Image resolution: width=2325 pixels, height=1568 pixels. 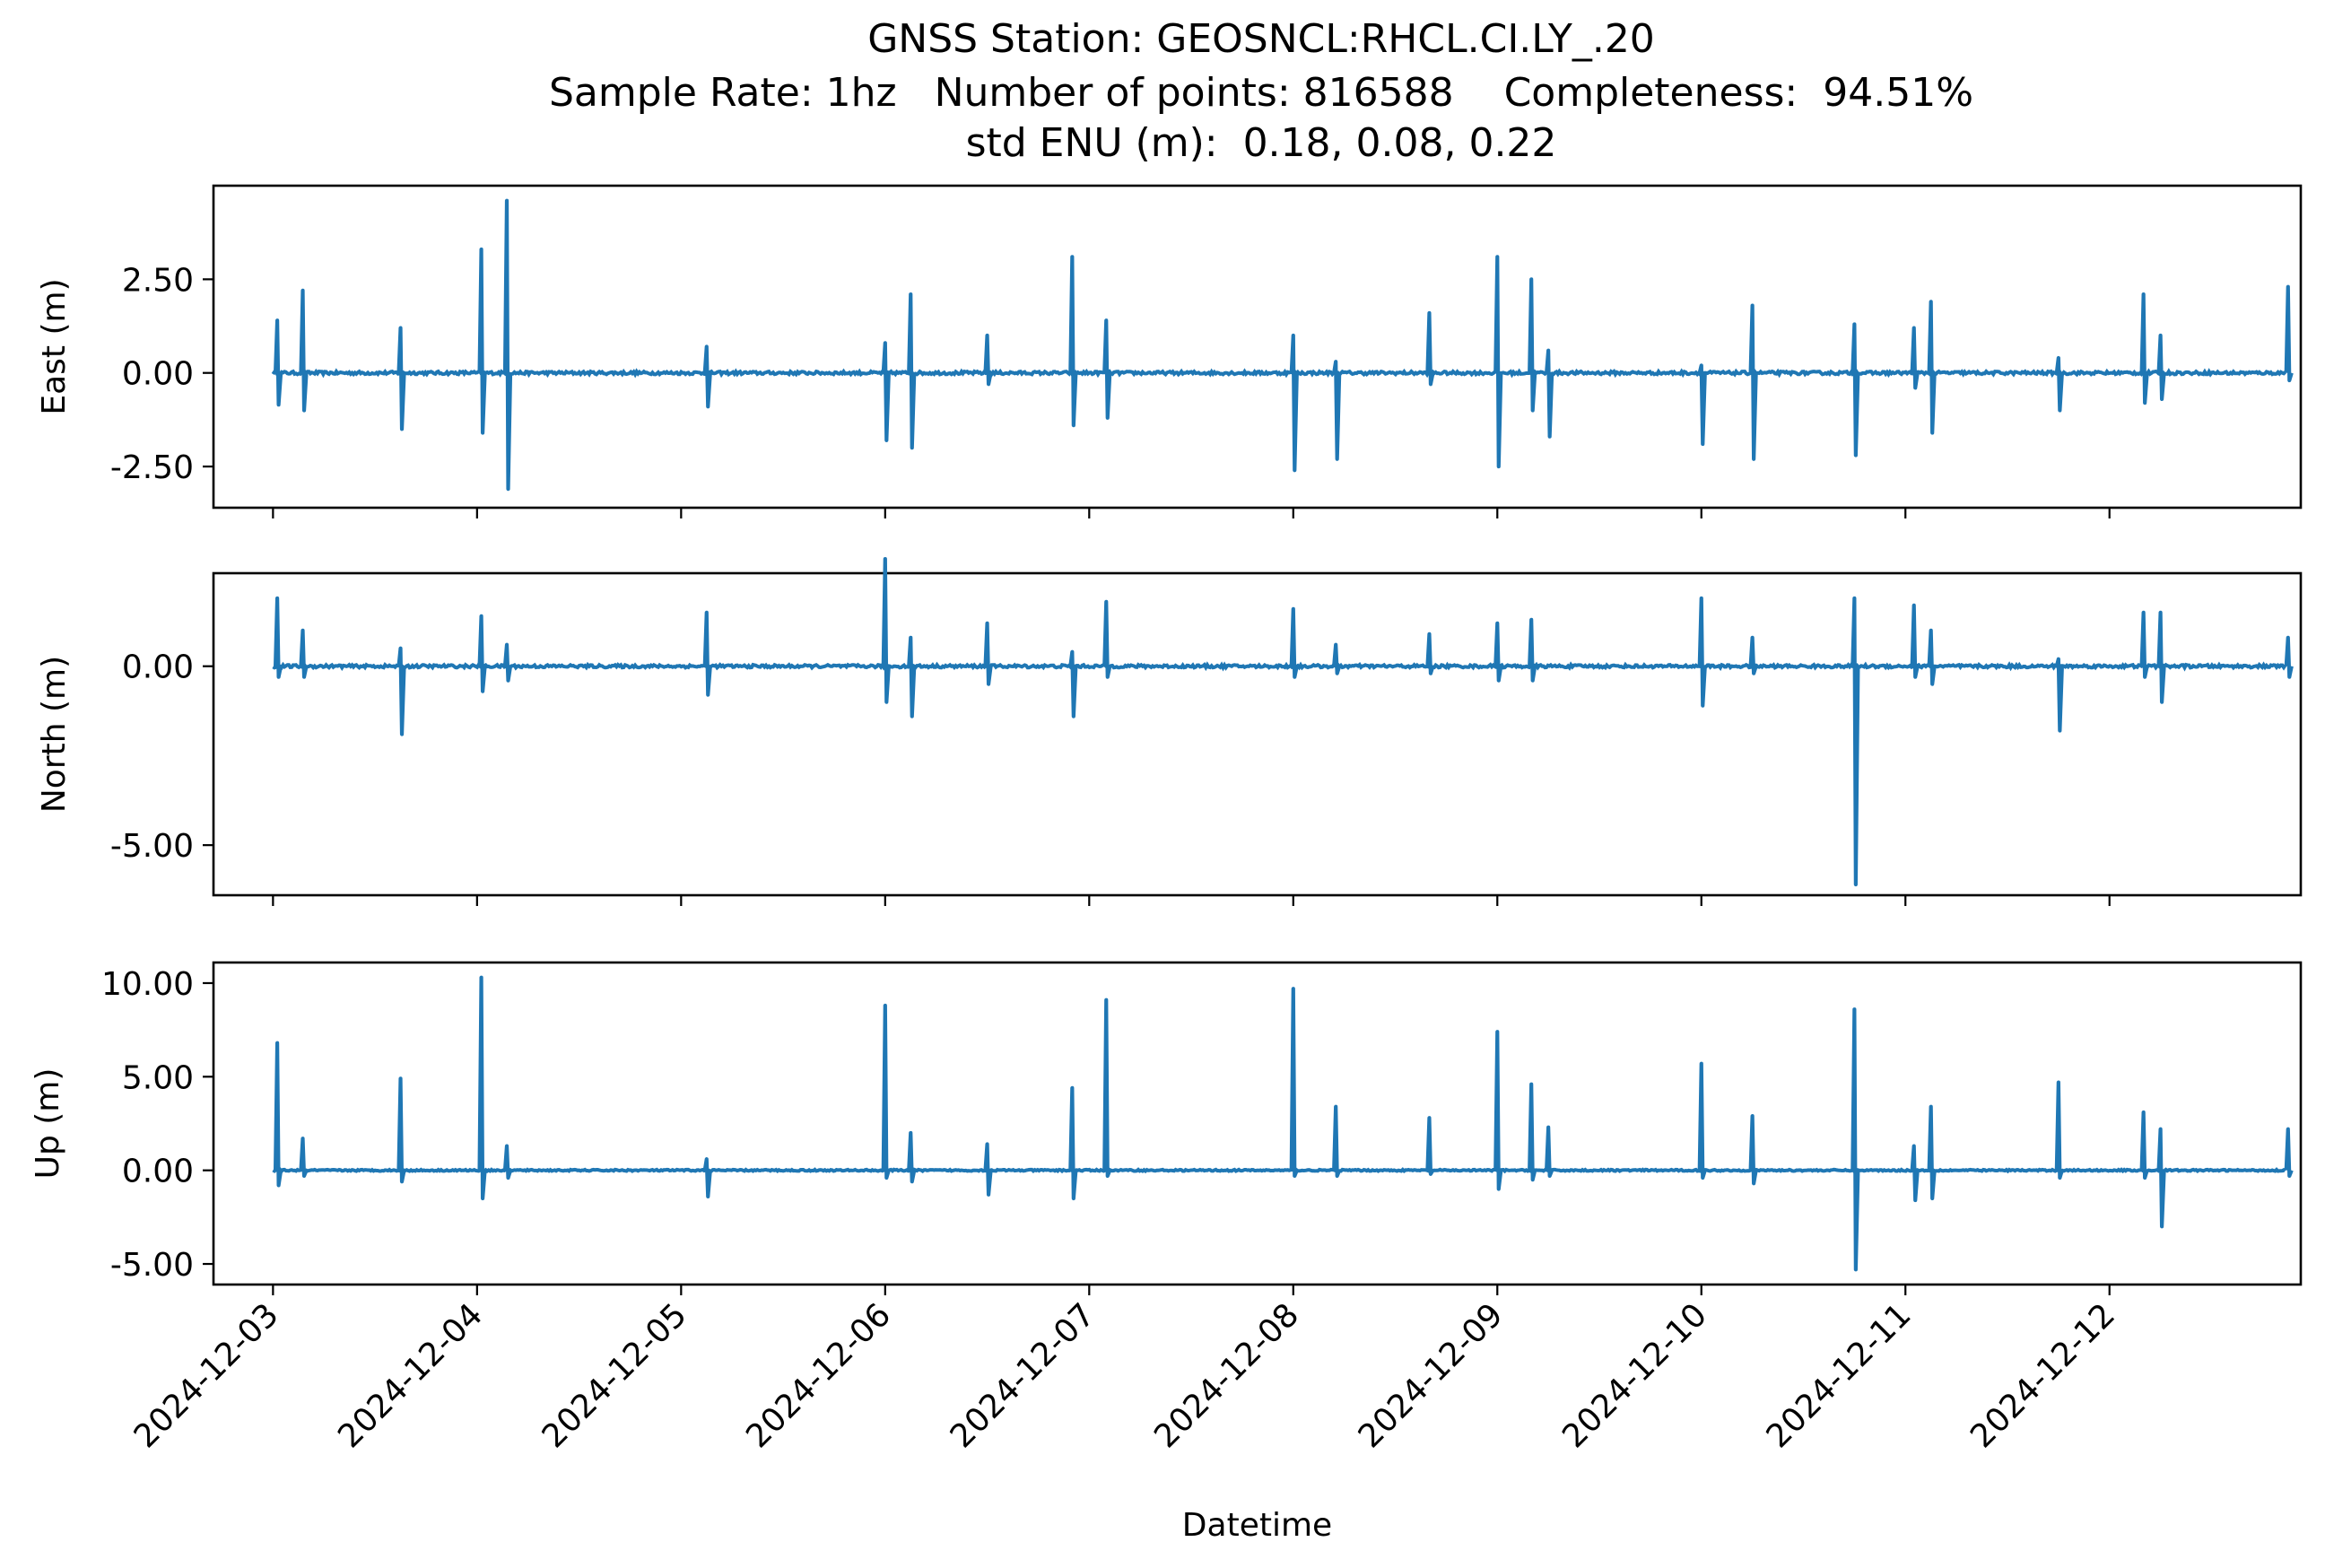 What do you see at coordinates (1839, 1375) in the screenshot?
I see `x-tick-label: 2024-12-11` at bounding box center [1839, 1375].